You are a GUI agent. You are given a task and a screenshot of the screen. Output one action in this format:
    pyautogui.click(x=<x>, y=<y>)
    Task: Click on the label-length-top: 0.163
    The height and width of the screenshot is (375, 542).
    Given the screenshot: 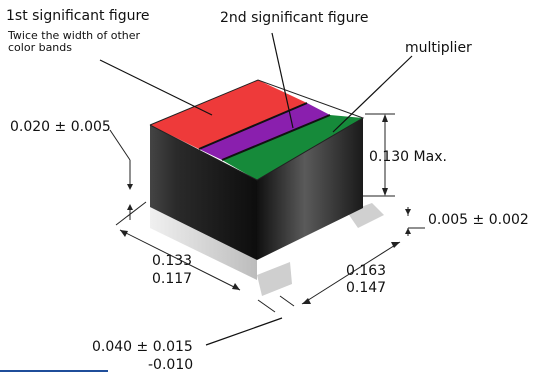 What is the action you would take?
    pyautogui.click(x=366, y=271)
    